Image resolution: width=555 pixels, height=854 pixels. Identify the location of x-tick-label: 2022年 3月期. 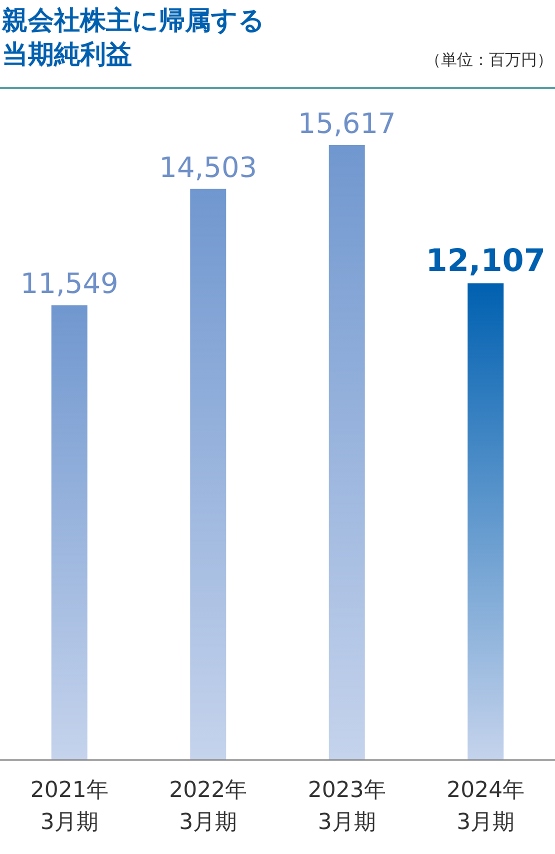
(208, 806).